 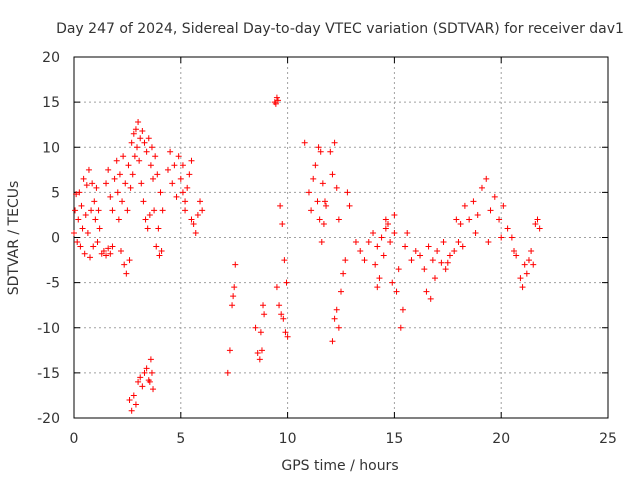 What do you see at coordinates (51, 103) in the screenshot?
I see `y-tick-label: 15` at bounding box center [51, 103].